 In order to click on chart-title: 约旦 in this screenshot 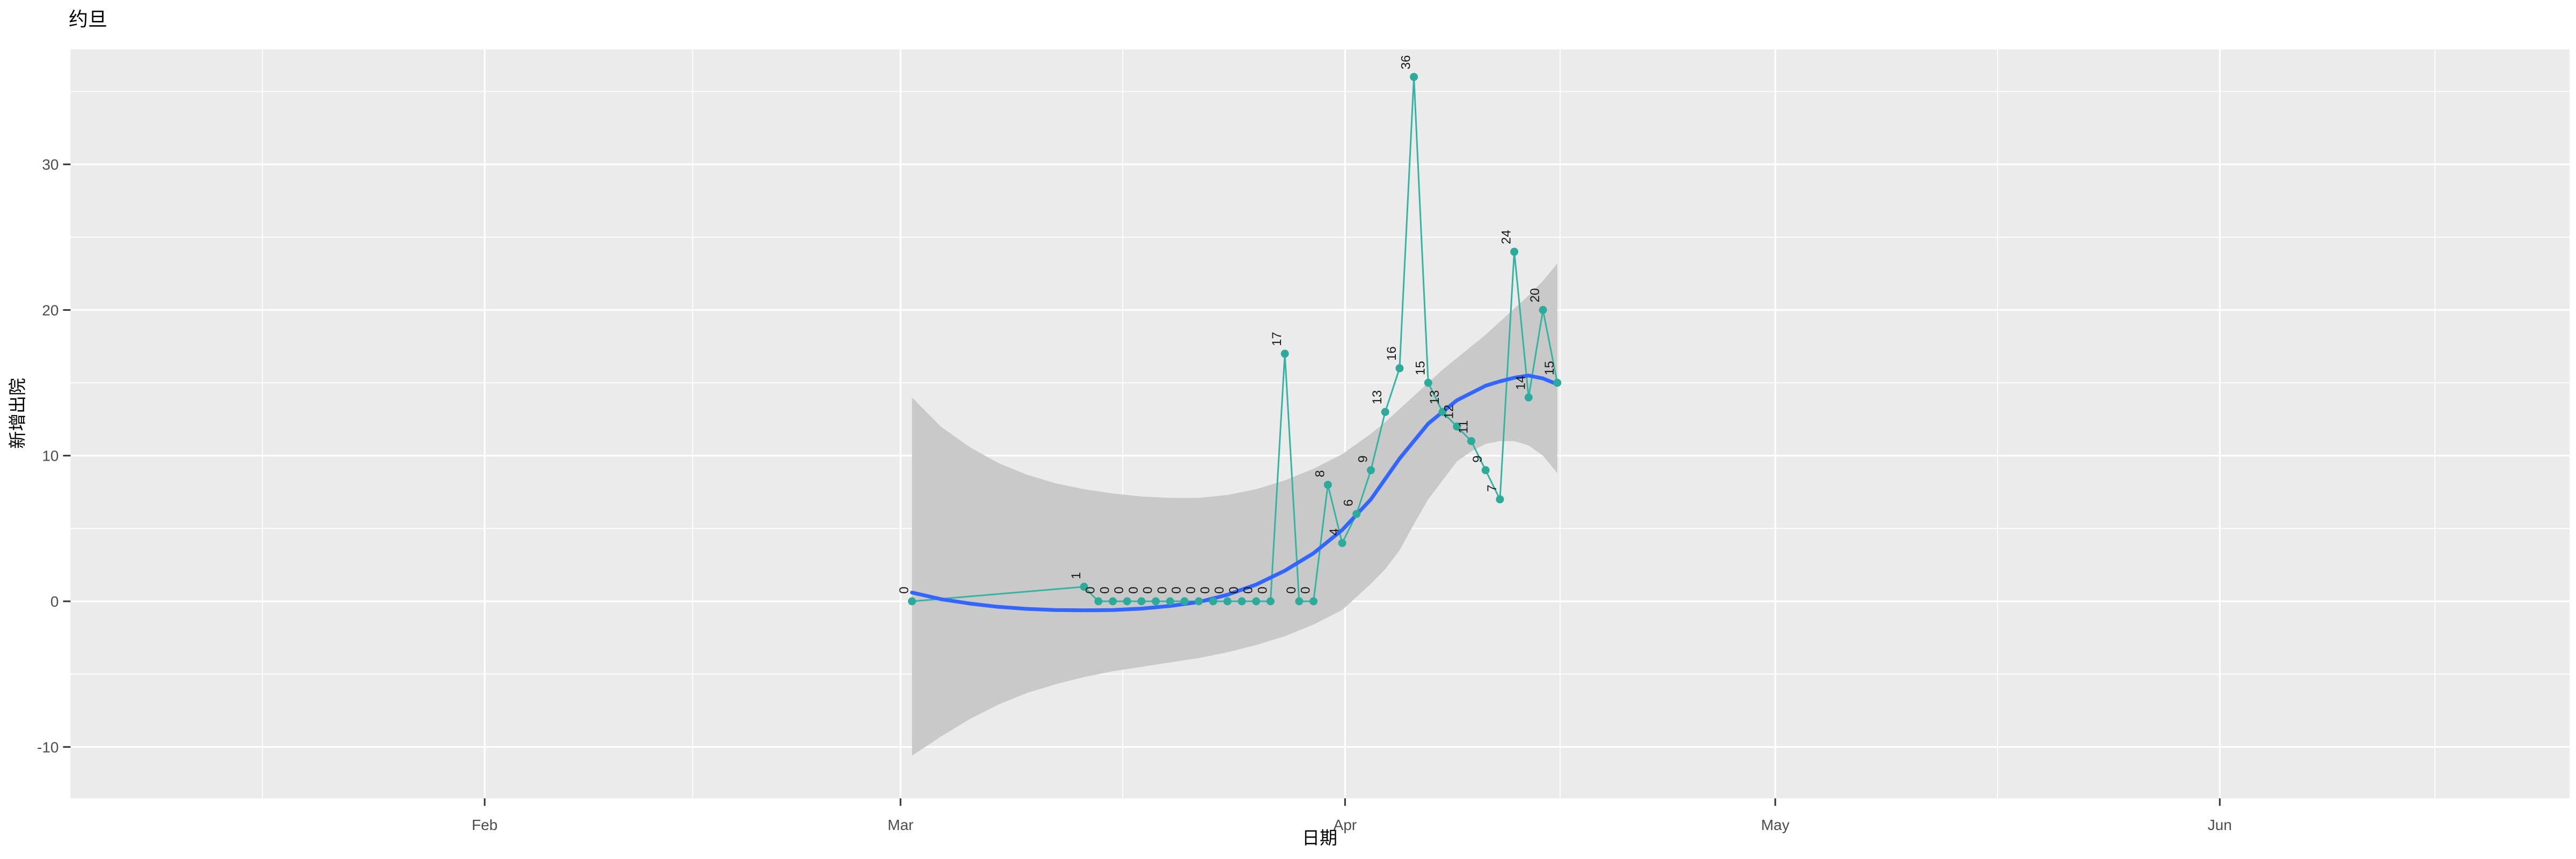, I will do `click(88, 19)`.